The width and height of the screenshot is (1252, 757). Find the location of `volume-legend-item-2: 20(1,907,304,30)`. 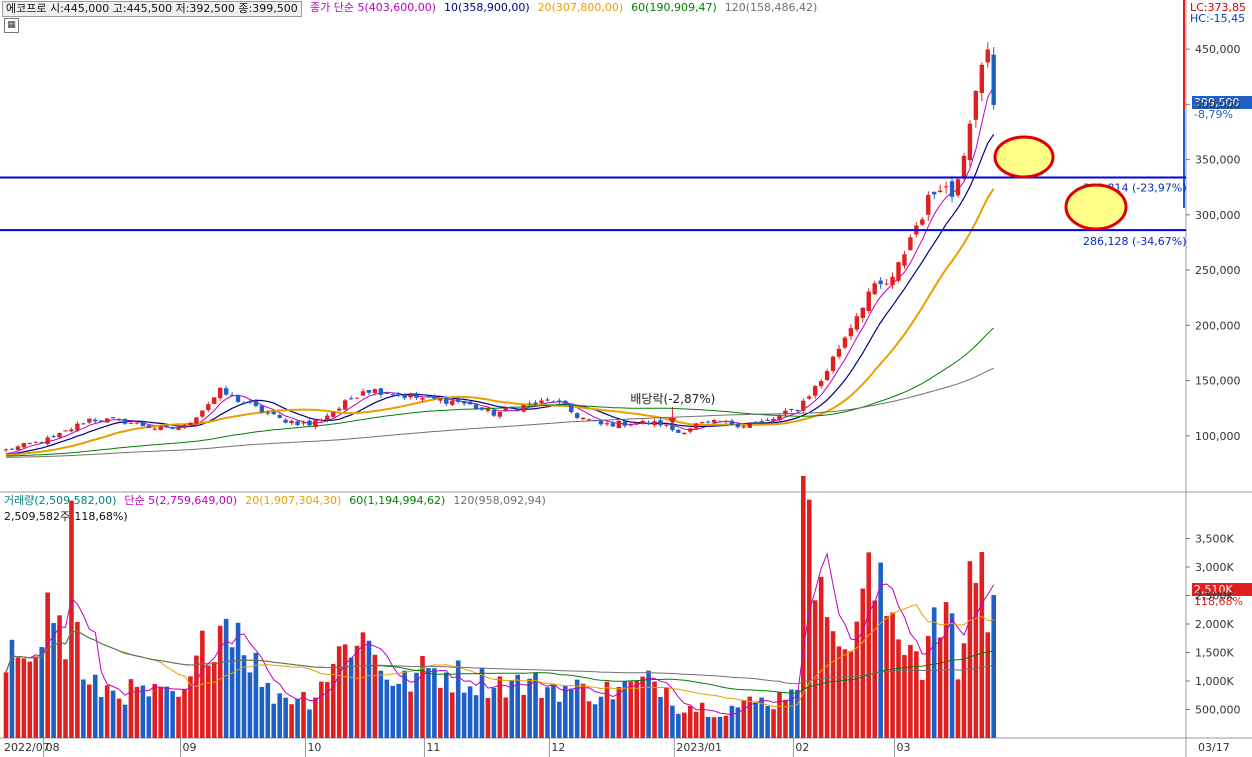

volume-legend-item-2: 20(1,907,304,30) is located at coordinates (293, 500).